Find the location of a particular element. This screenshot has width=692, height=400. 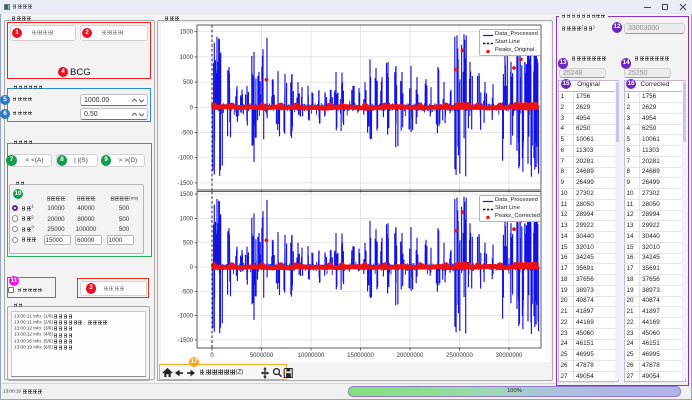

svg-text: 10000000 is located at coordinates (311, 356).